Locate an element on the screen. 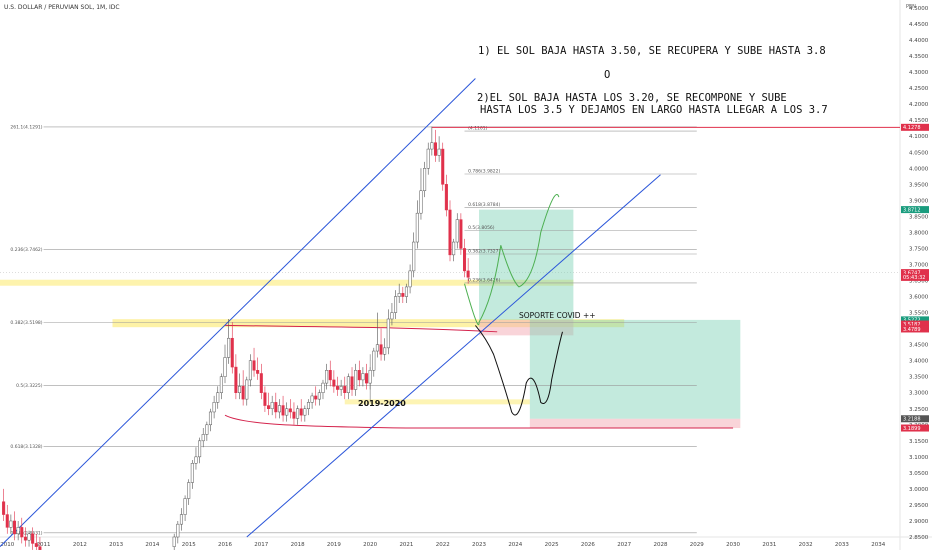 The image size is (932, 550). fib-label: 0.786(2.8631) is located at coordinates (26, 533).